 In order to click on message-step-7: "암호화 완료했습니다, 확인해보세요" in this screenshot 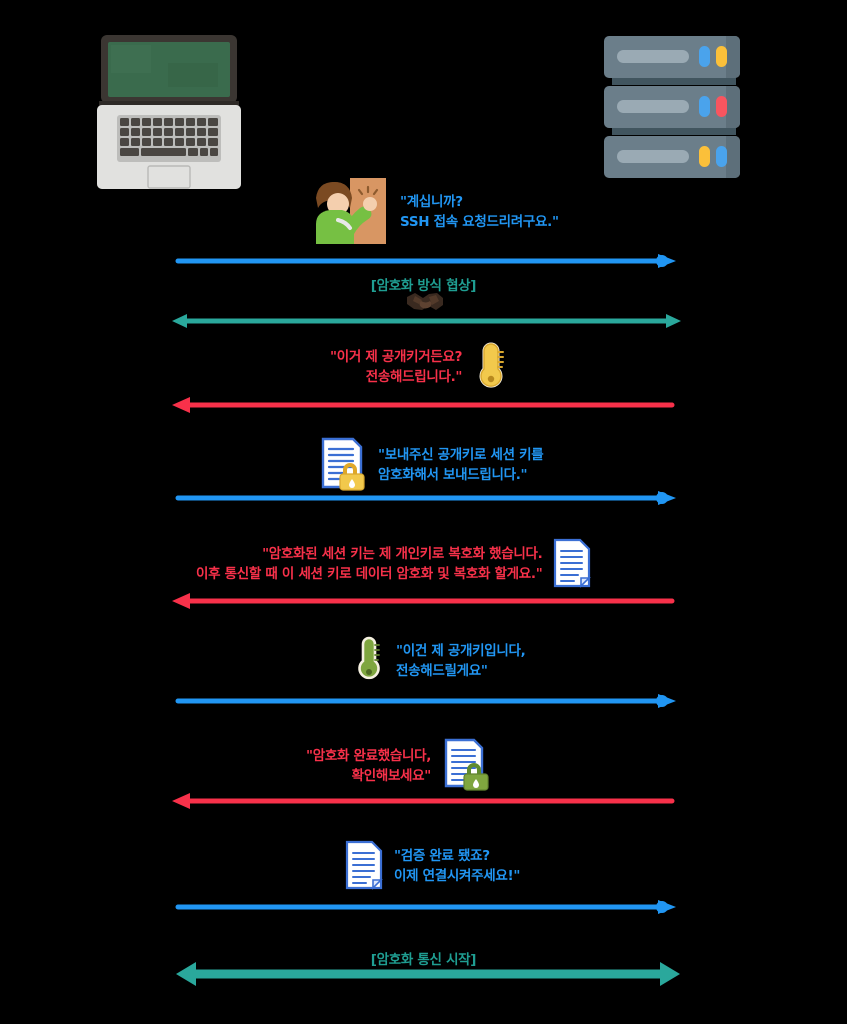, I will do `click(398, 767)`.